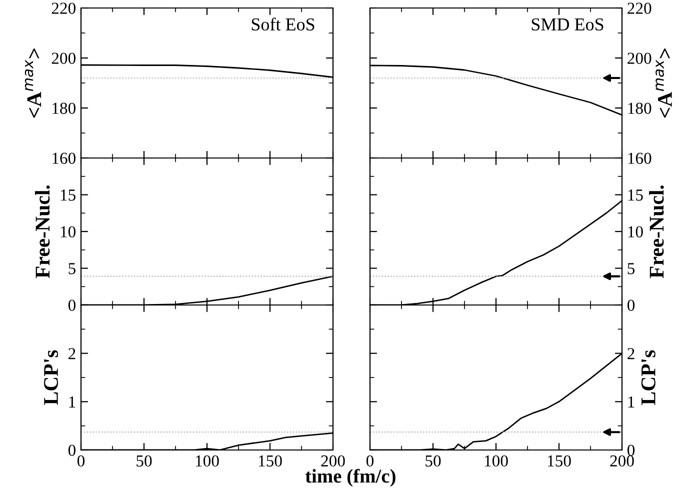 The width and height of the screenshot is (679, 492). I want to click on y-tick-label: 200, so click(64, 58).